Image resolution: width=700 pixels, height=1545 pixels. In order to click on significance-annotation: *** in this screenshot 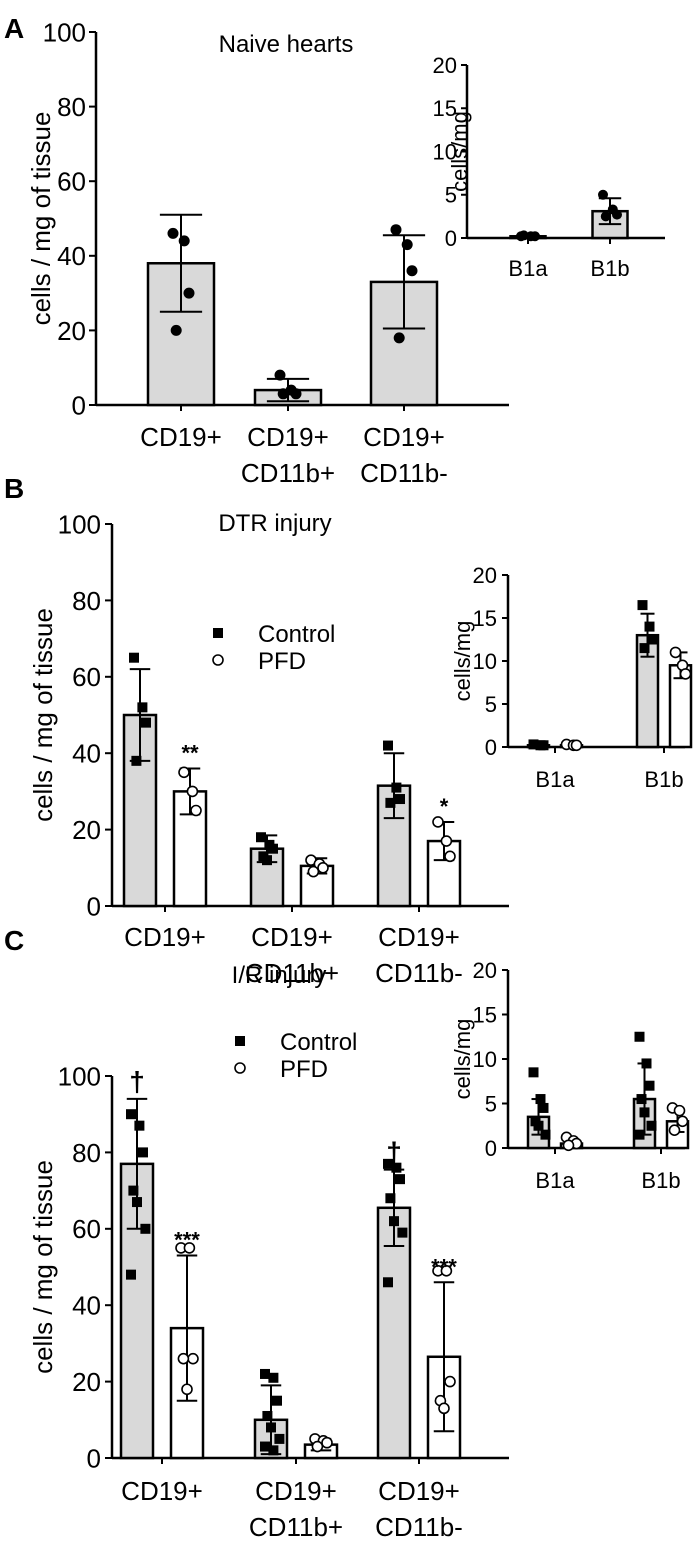, I will do `click(444, 1266)`.